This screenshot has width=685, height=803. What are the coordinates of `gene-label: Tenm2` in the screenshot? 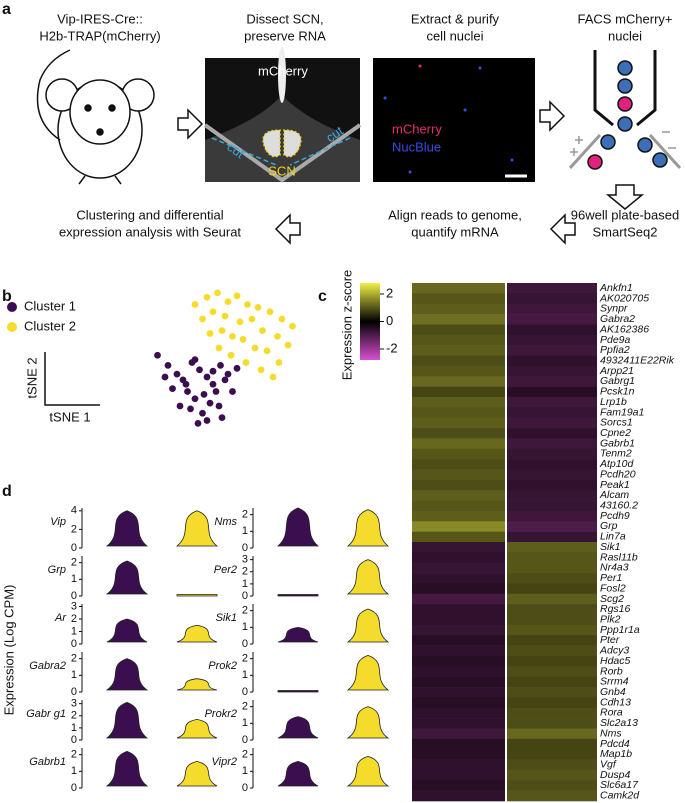 It's located at (616, 454).